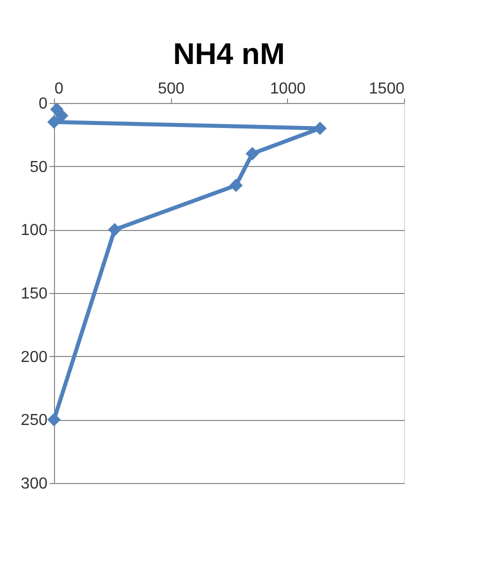  I want to click on y-tick-label: 50, so click(39, 167).